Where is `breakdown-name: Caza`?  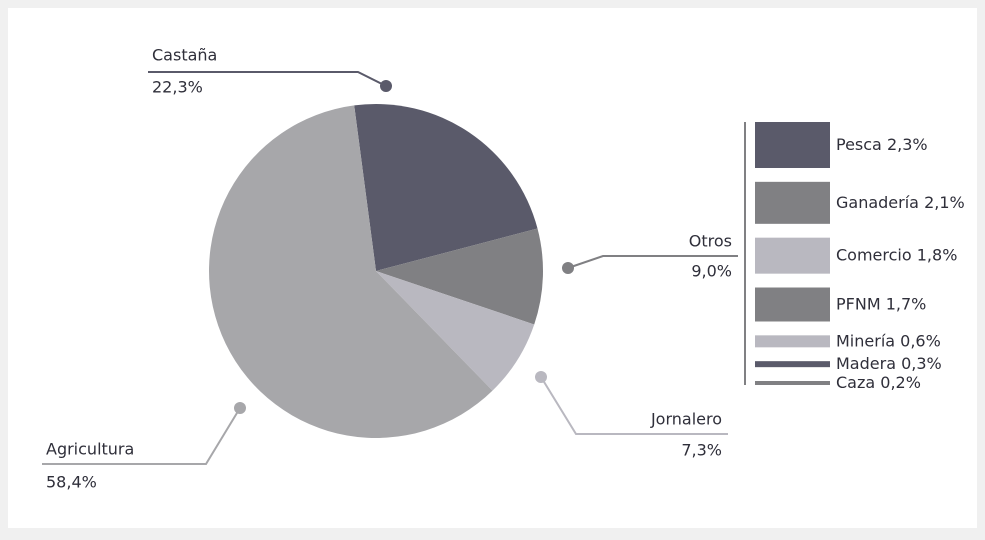
breakdown-name: Caza is located at coordinates (855, 382).